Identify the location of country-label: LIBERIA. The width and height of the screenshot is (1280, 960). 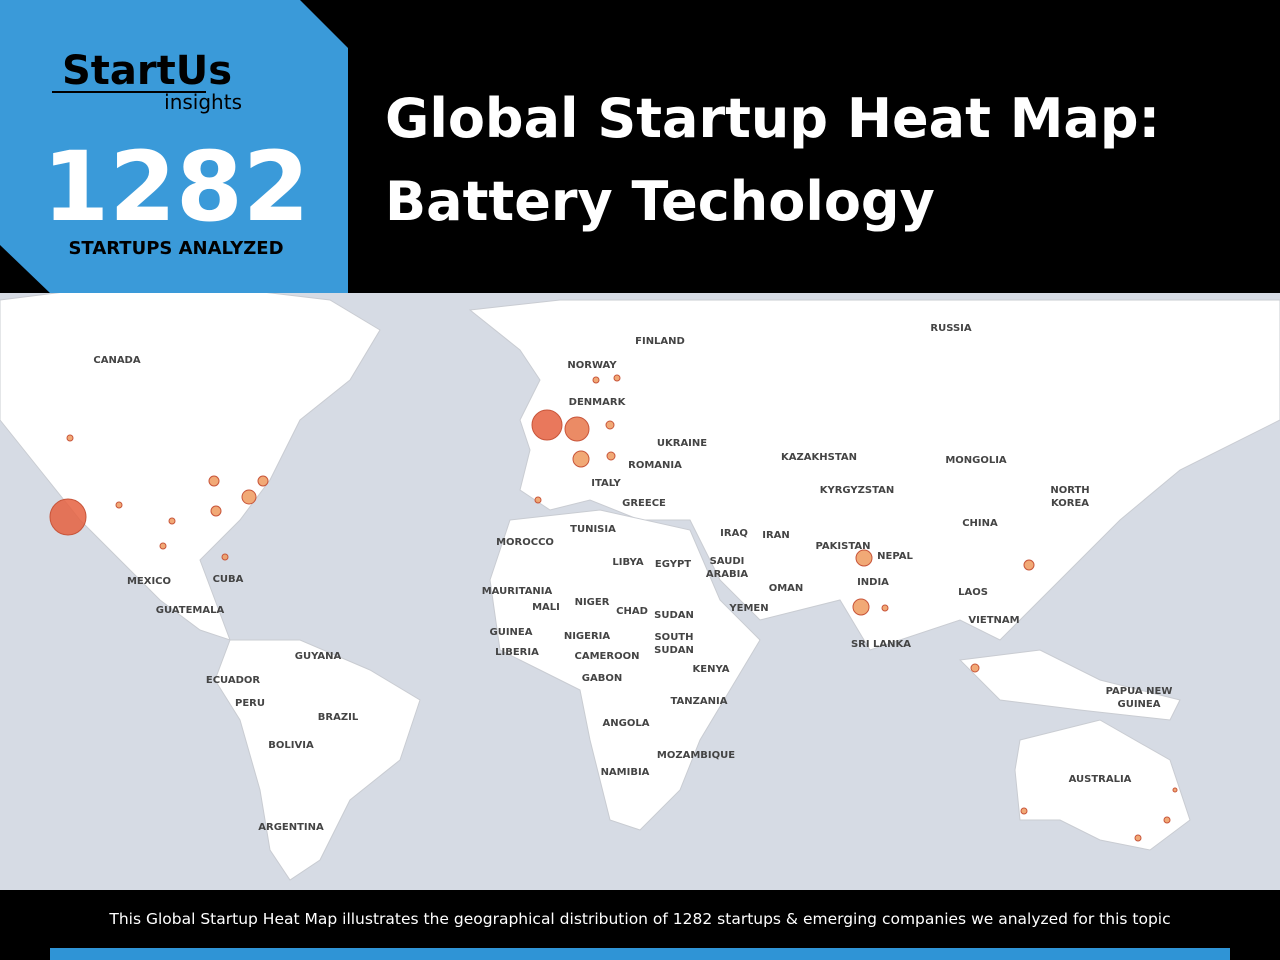
(517, 652).